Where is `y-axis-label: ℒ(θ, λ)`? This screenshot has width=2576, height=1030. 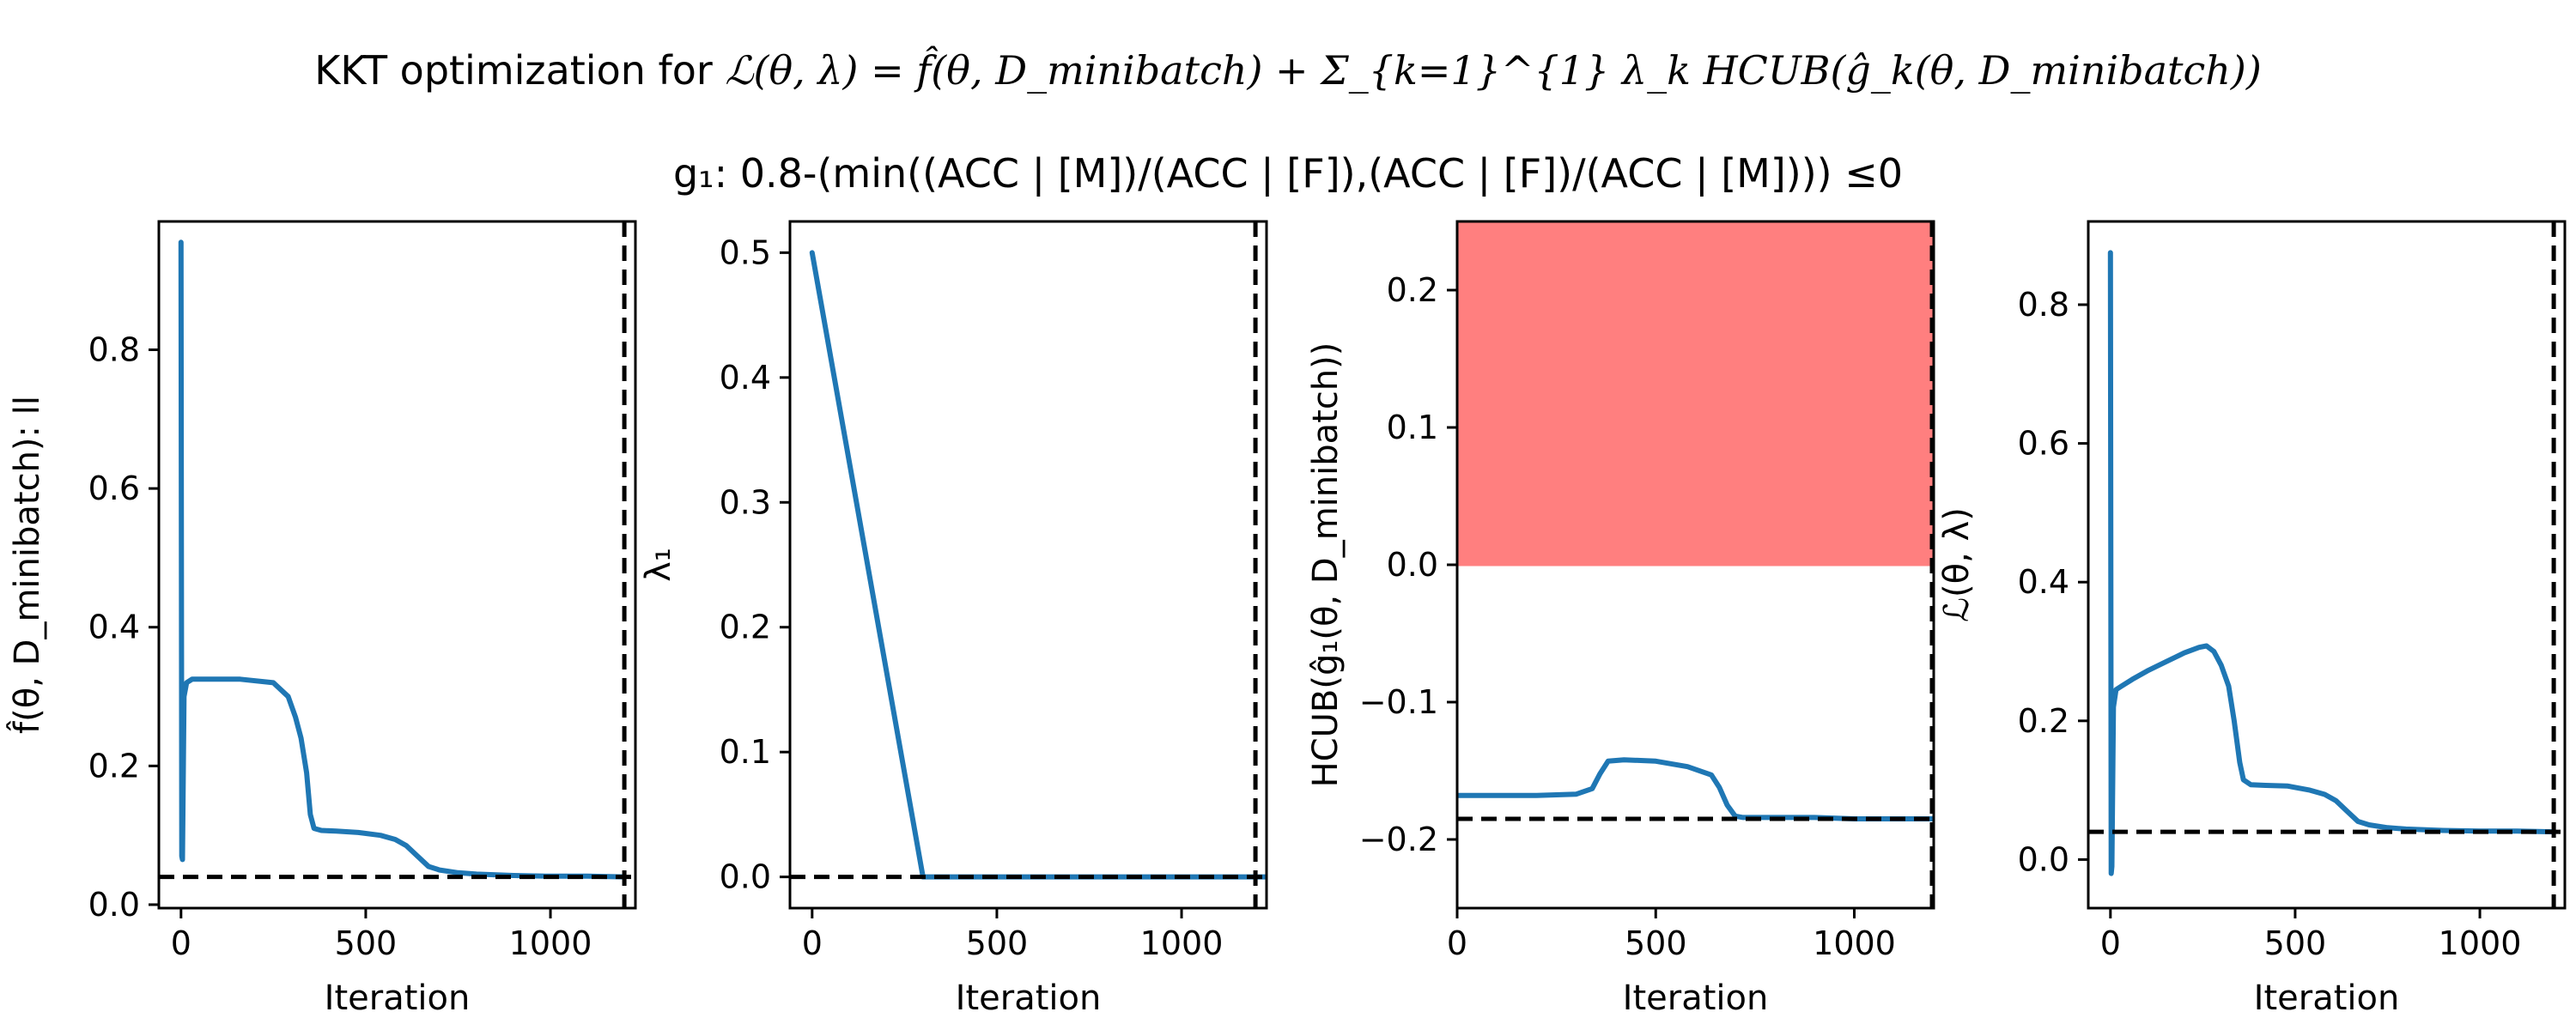 y-axis-label: ℒ(θ, λ) is located at coordinates (1957, 564).